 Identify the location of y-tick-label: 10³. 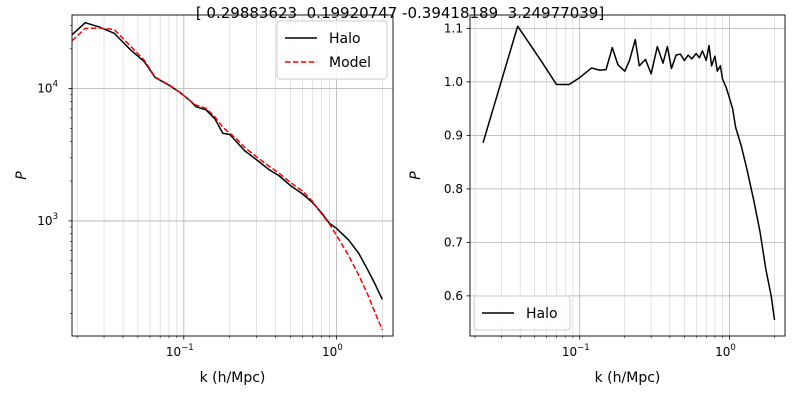
(47, 220).